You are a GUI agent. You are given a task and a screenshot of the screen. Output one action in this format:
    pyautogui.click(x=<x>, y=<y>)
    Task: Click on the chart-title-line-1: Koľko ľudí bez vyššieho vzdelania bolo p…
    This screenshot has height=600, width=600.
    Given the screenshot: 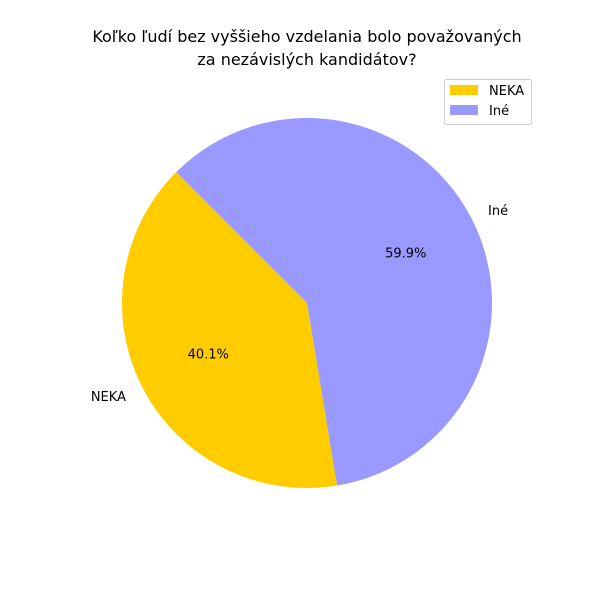 What is the action you would take?
    pyautogui.click(x=306, y=36)
    